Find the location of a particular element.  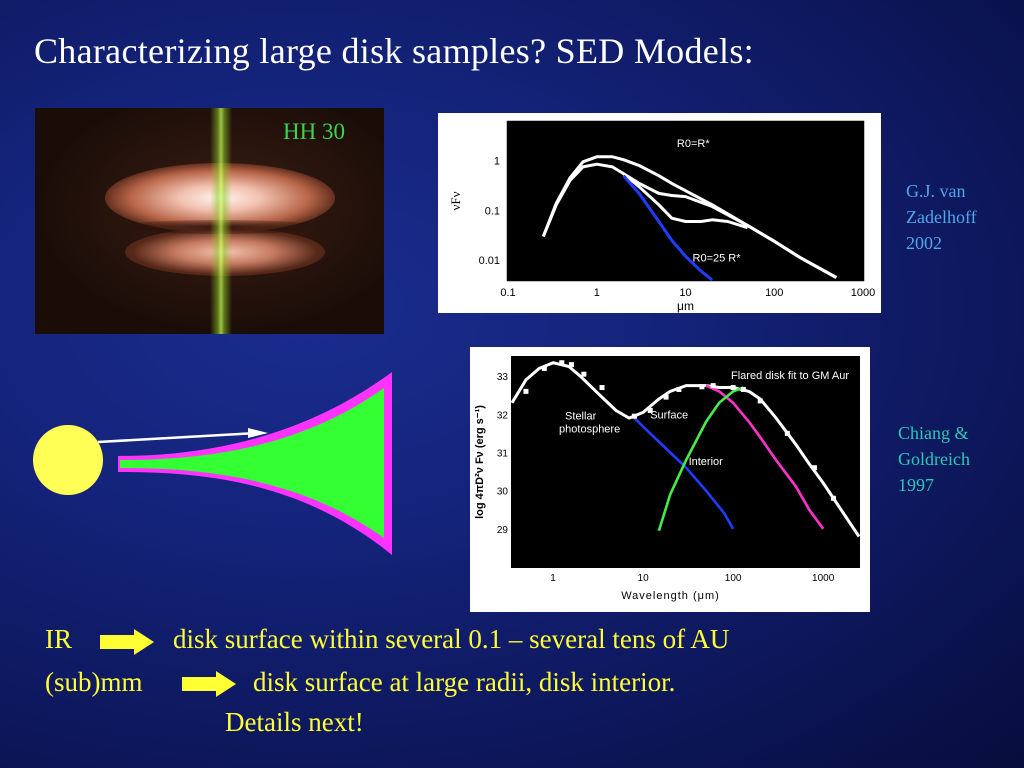

flared-disk-schematic is located at coordinates (200, 460).